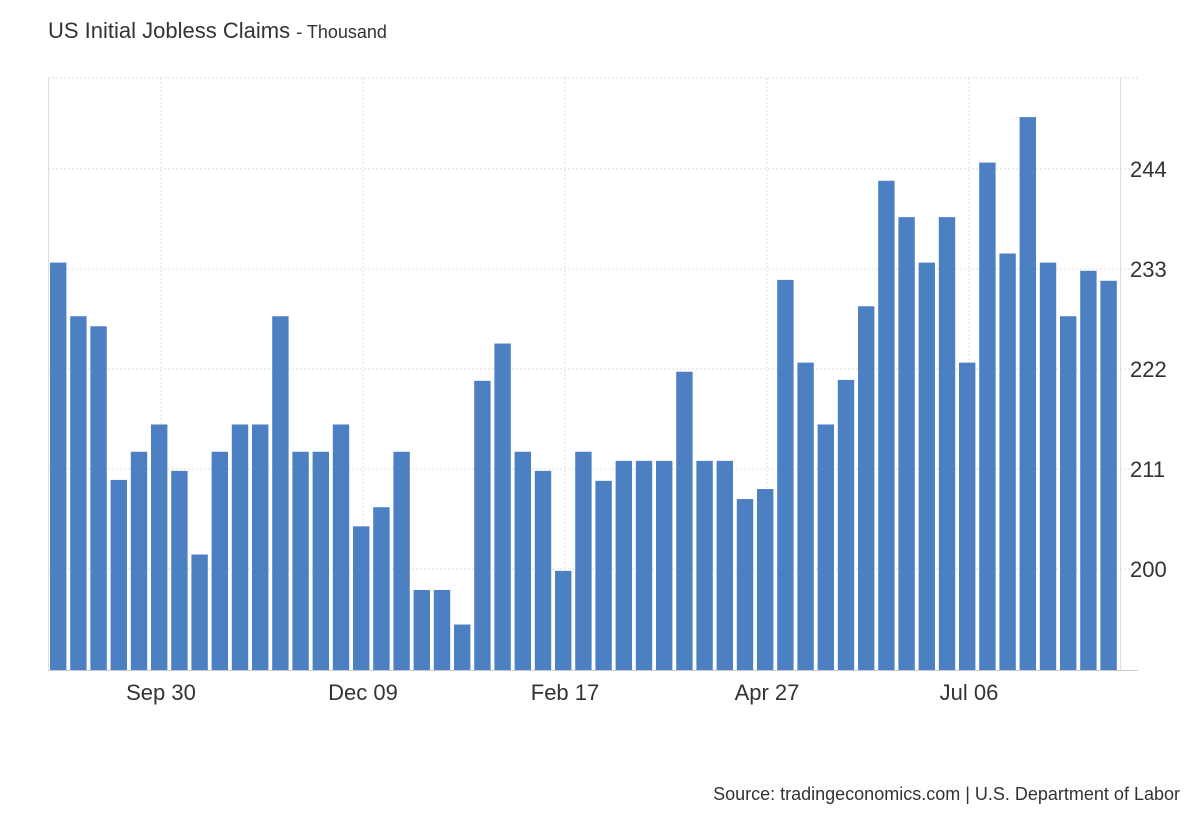 This screenshot has width=1200, height=820. Describe the element at coordinates (1148, 569) in the screenshot. I see `y-tick-label: 200` at that location.